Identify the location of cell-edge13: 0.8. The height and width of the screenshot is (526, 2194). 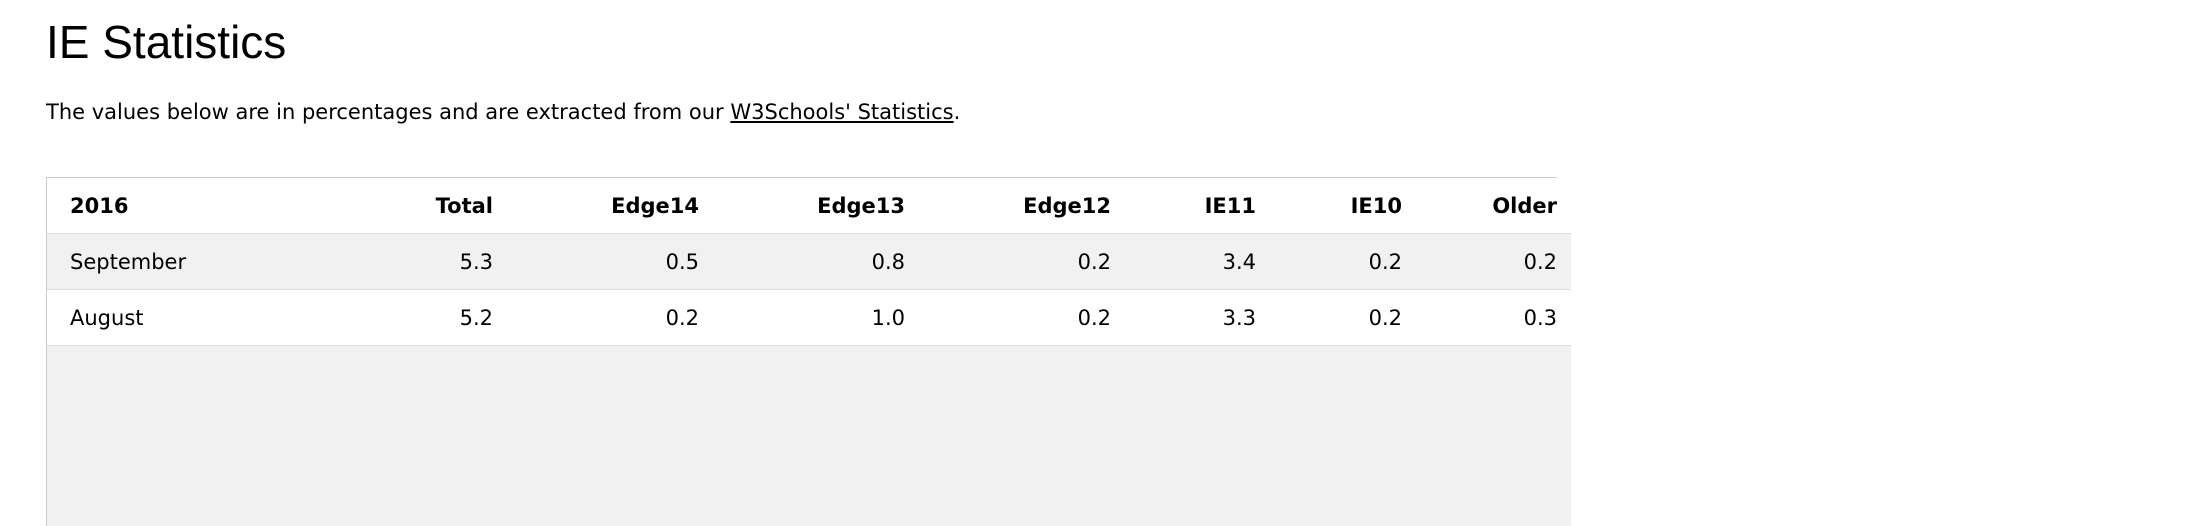
(802, 262).